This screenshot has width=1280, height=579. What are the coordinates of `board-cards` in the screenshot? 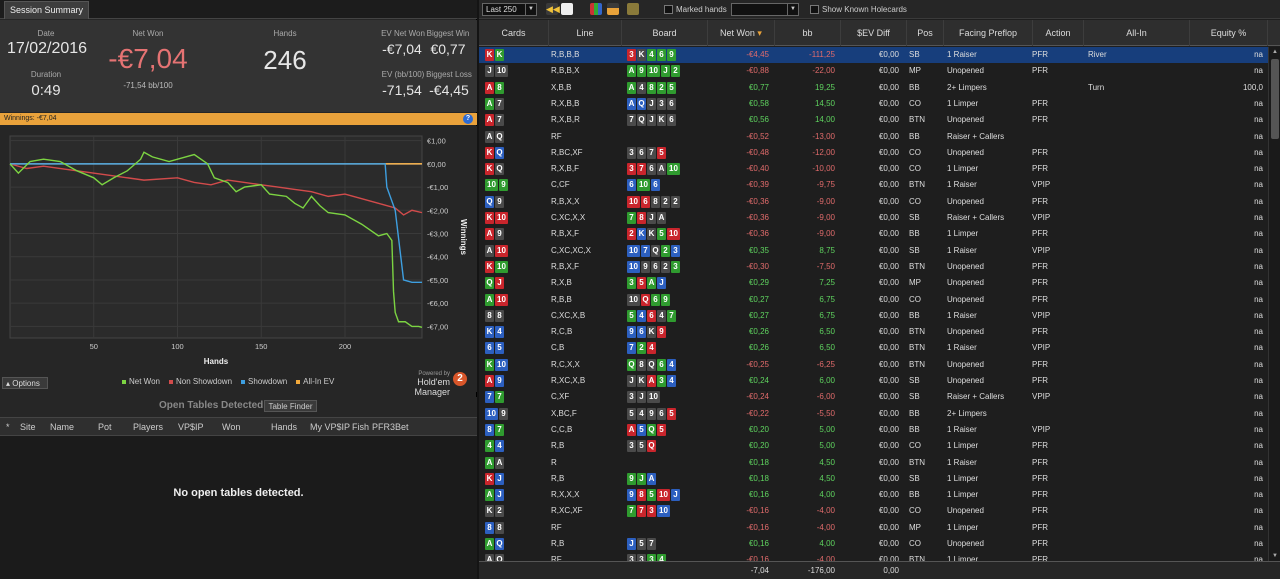 It's located at (668, 528).